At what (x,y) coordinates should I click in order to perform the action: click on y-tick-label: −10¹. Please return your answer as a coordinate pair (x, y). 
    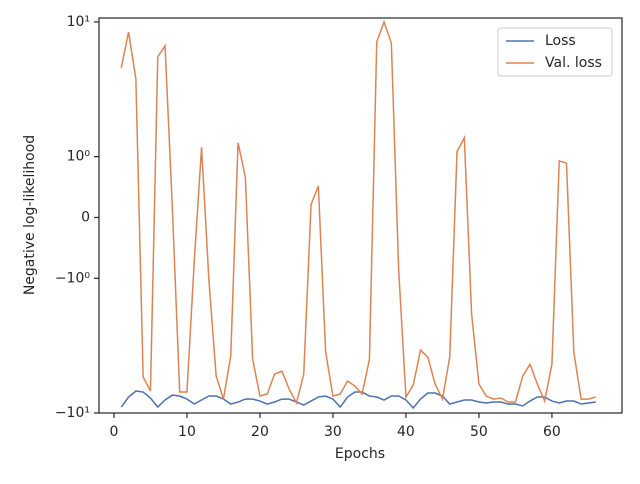
    Looking at the image, I should click on (72, 413).